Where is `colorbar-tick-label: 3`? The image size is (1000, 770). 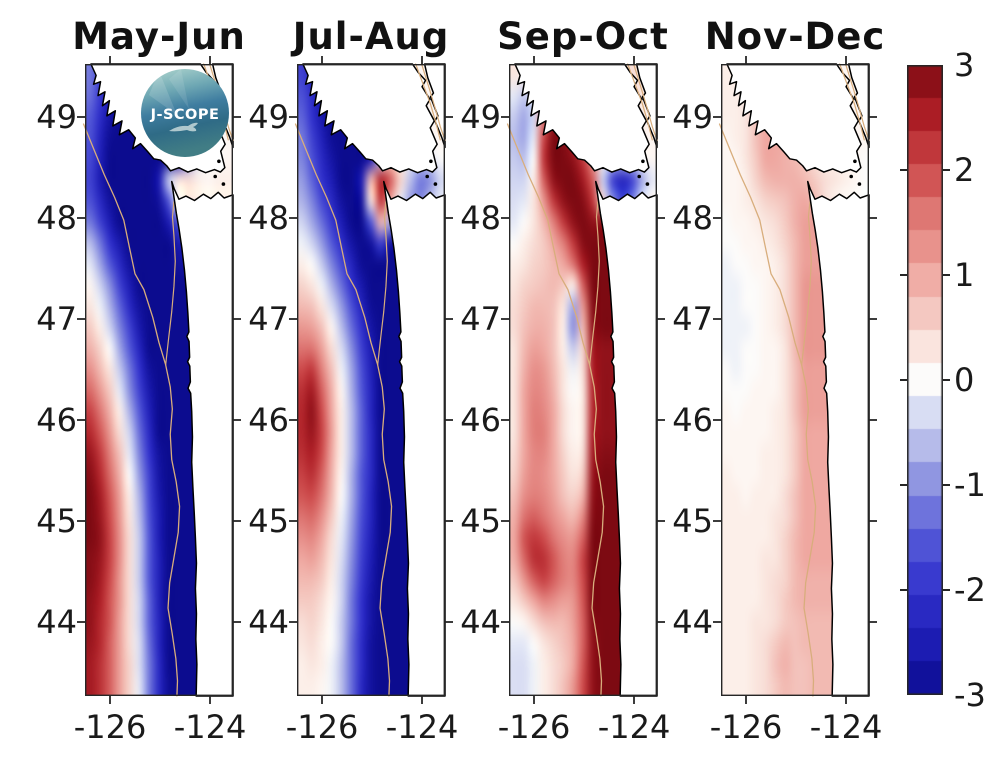
colorbar-tick-label: 3 is located at coordinates (964, 65).